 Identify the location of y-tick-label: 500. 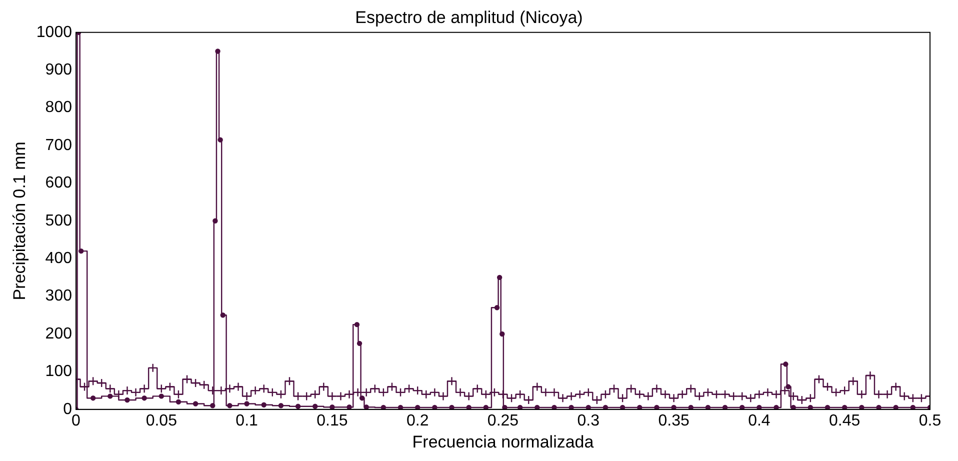
(58, 221).